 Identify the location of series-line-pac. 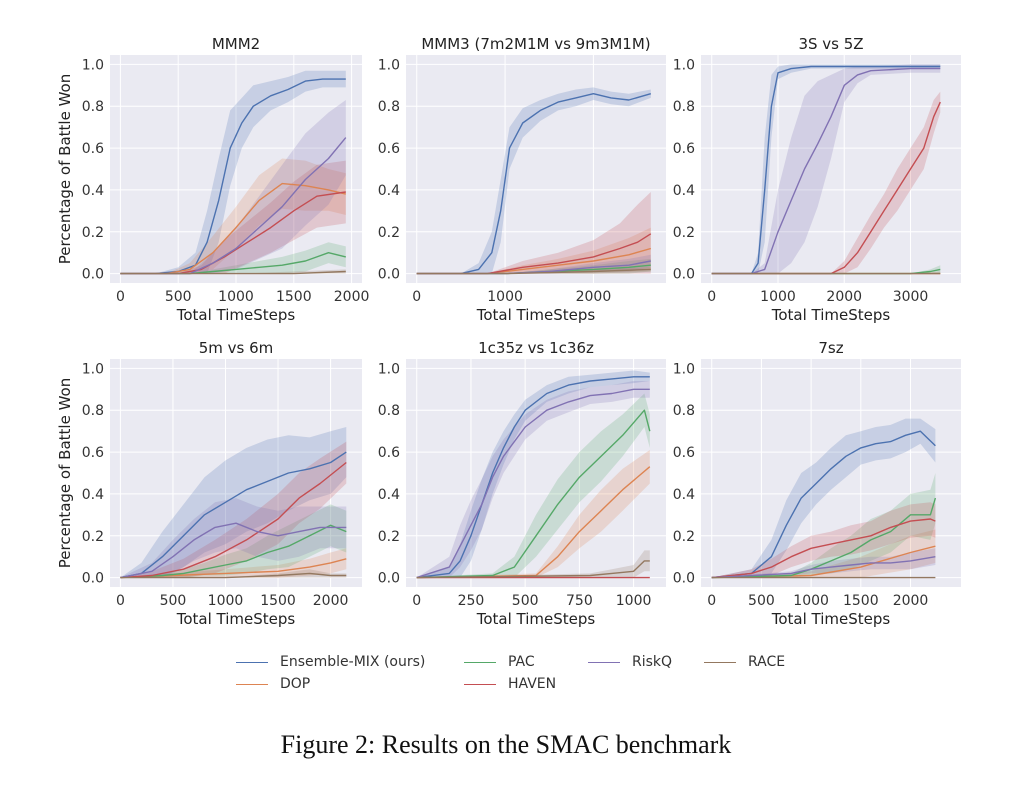
(533, 494).